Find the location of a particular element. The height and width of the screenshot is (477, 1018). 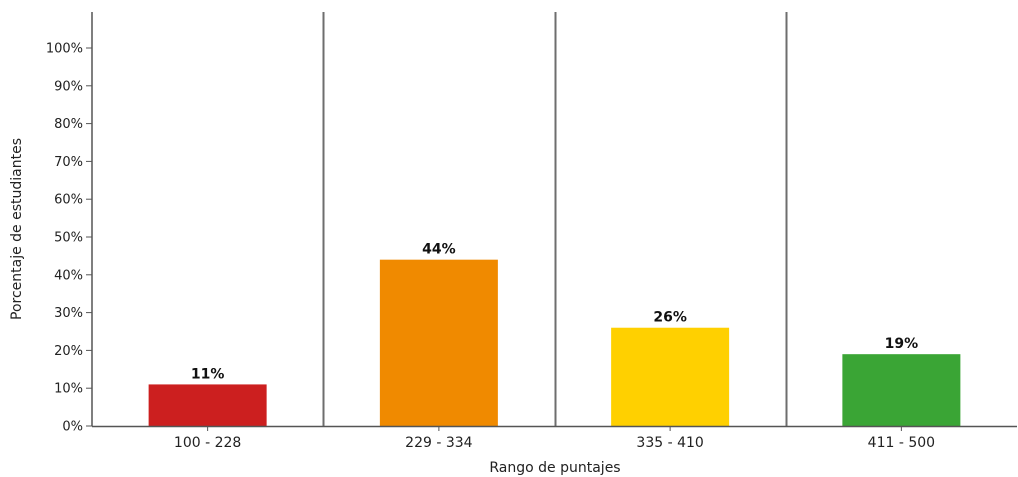

y-axis-title: Porcentaje de estudiantes is located at coordinates (17, 229).